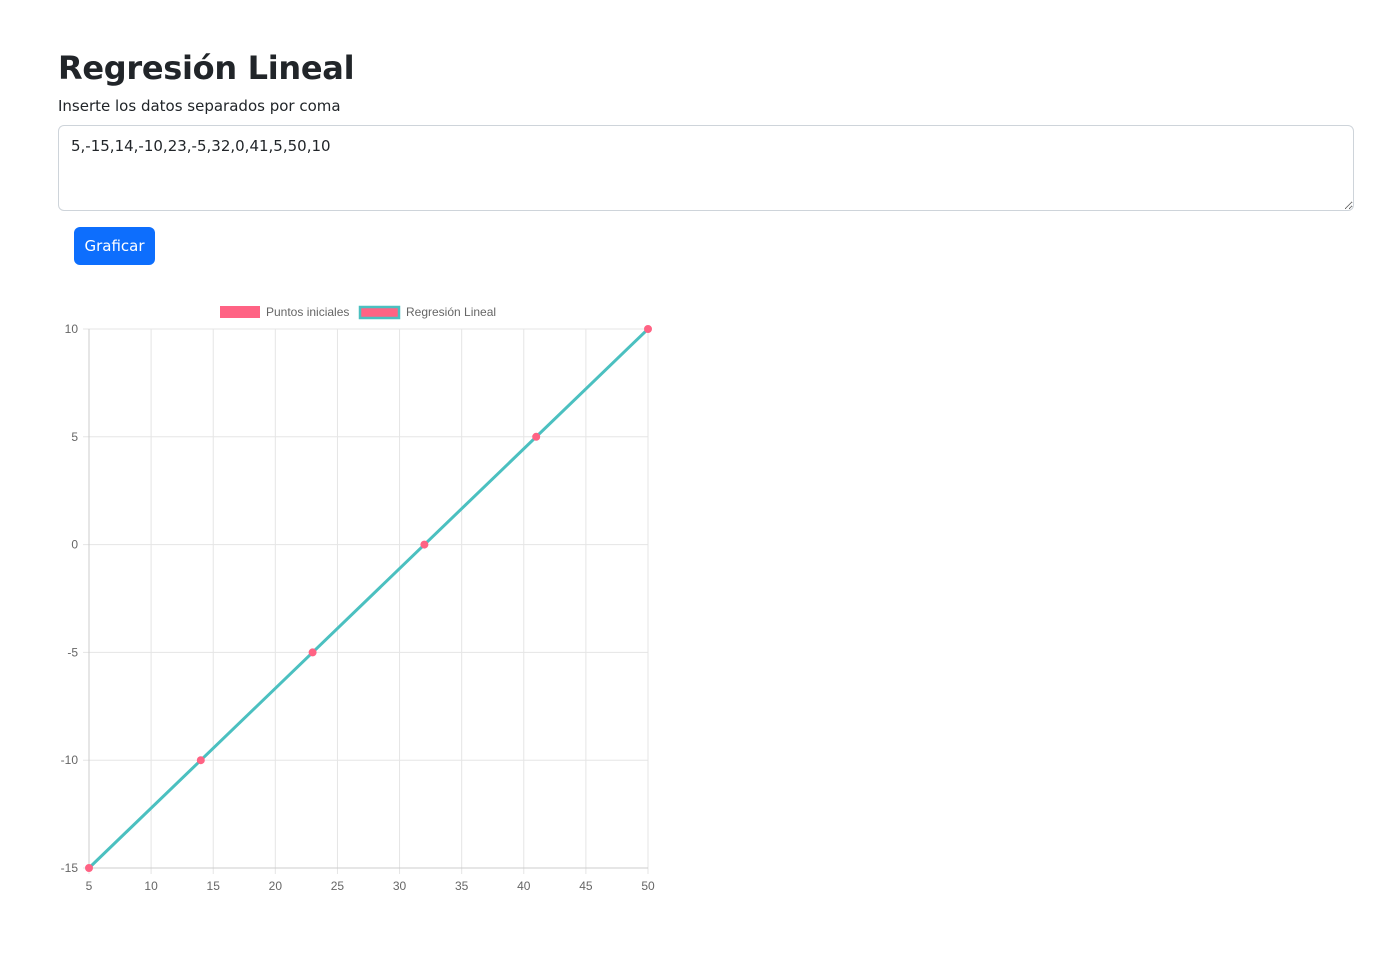 This screenshot has height=953, width=1382. Describe the element at coordinates (151, 886) in the screenshot. I see `x-tick-label: 10` at that location.